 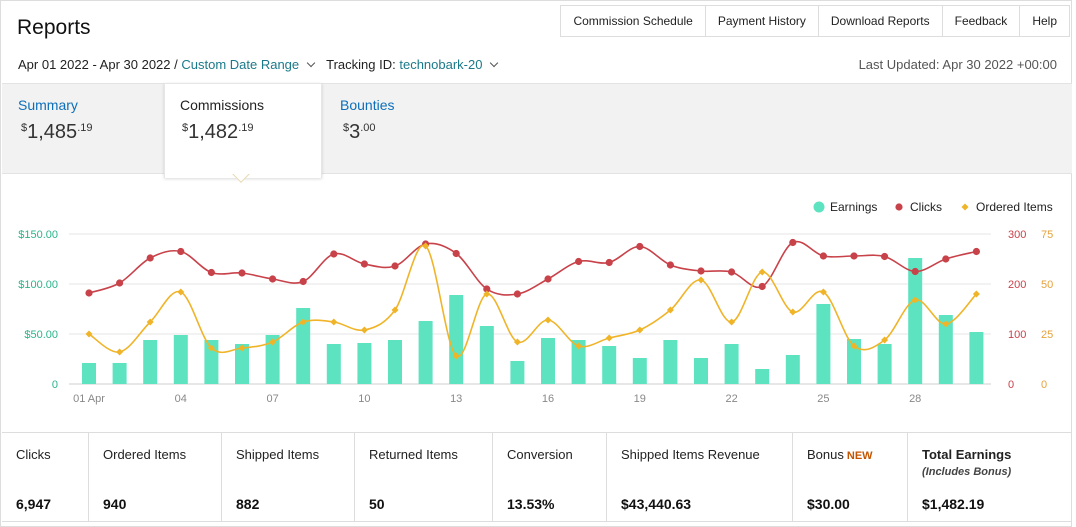 What do you see at coordinates (1045, 21) in the screenshot?
I see `help-link: Help` at bounding box center [1045, 21].